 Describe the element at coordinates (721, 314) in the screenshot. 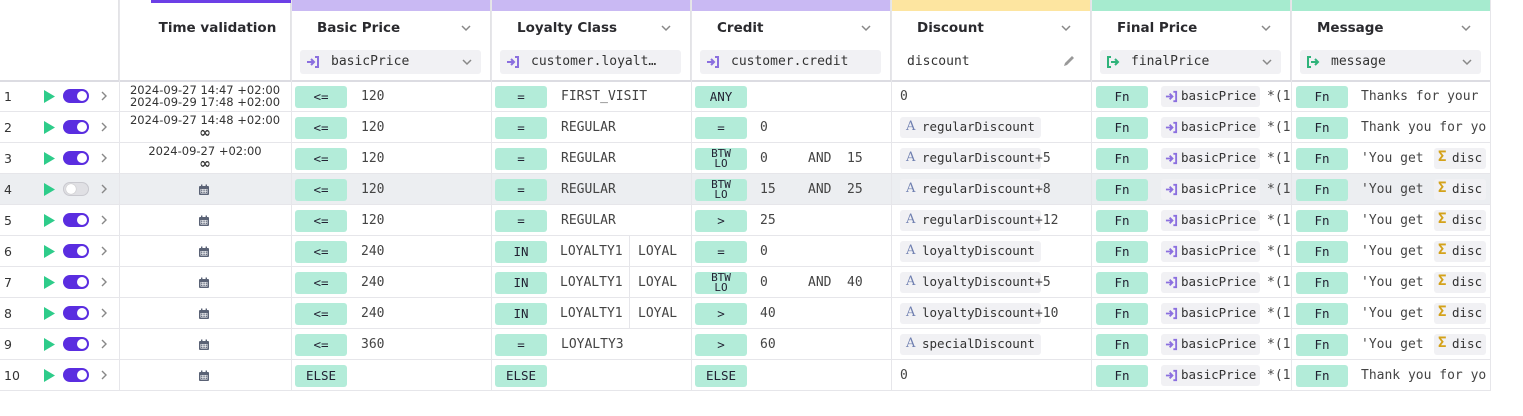

I see `operator-chip: >` at that location.